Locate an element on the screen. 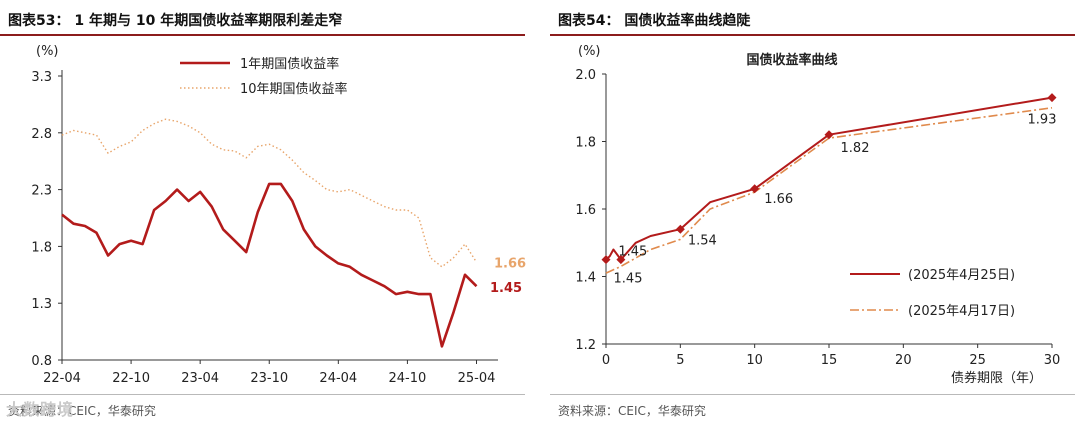  y-tick-label: 1.2 is located at coordinates (585, 345).